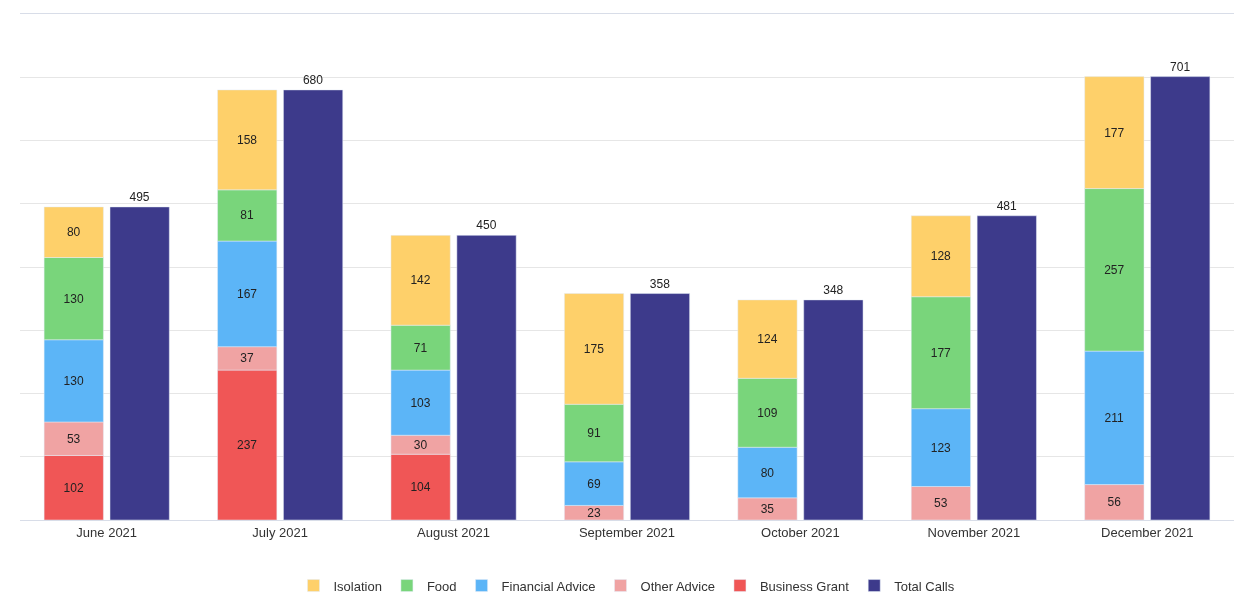 This screenshot has width=1249, height=613. Describe the element at coordinates (441, 586) in the screenshot. I see `legend-label: Food` at that location.